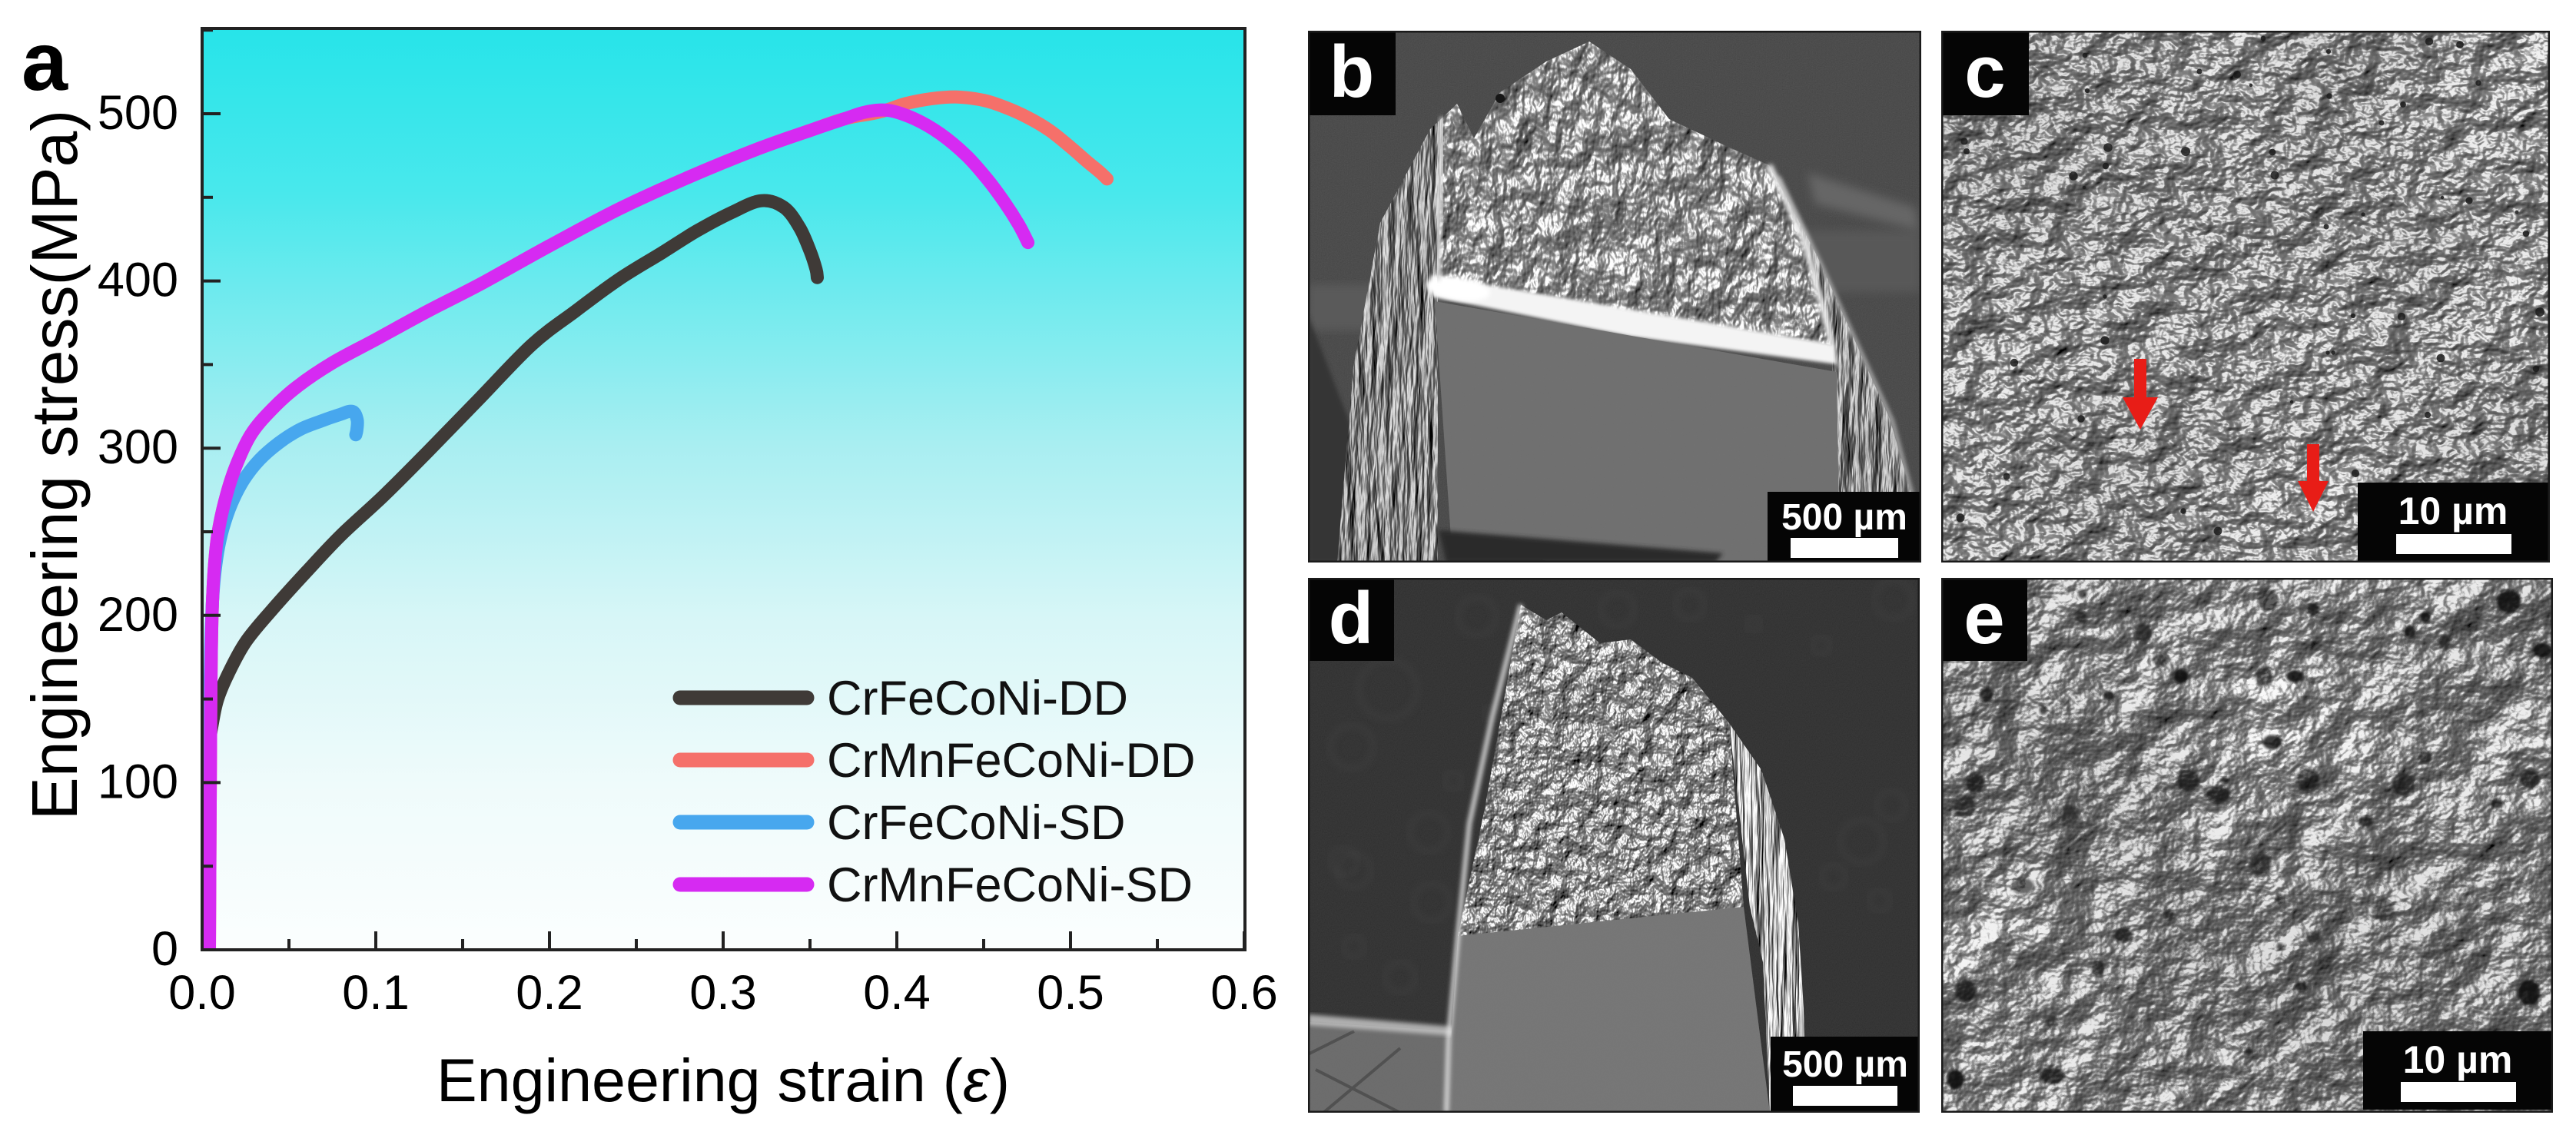  What do you see at coordinates (723, 993) in the screenshot?
I see `svg-text: 0.3` at bounding box center [723, 993].